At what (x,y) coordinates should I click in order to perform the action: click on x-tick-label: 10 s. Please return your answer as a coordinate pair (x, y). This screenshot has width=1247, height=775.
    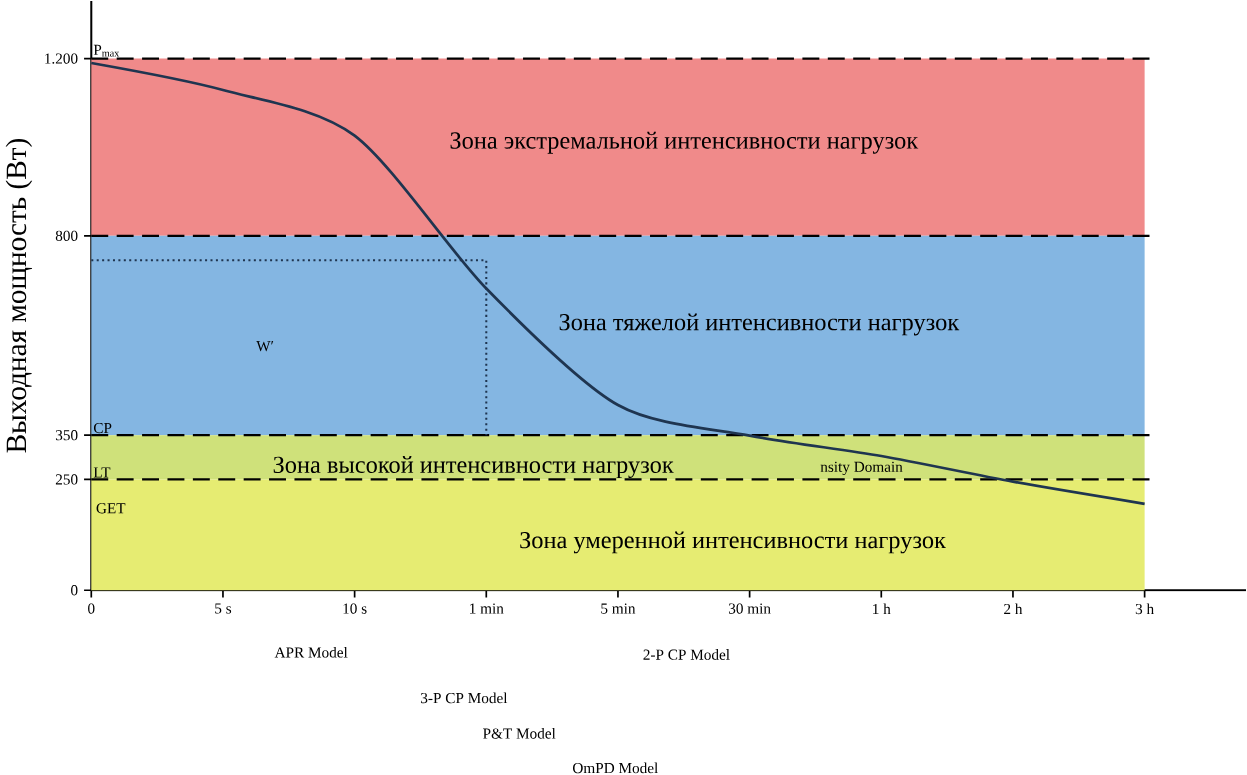
    Looking at the image, I should click on (355, 608).